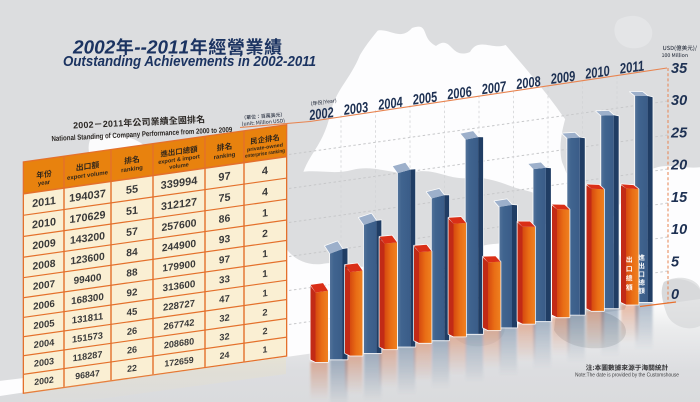 The image size is (700, 402). I want to click on svg-text:Outstanding Achievements in 20: Outstanding Achievements in 2002-2011, so click(189, 62).